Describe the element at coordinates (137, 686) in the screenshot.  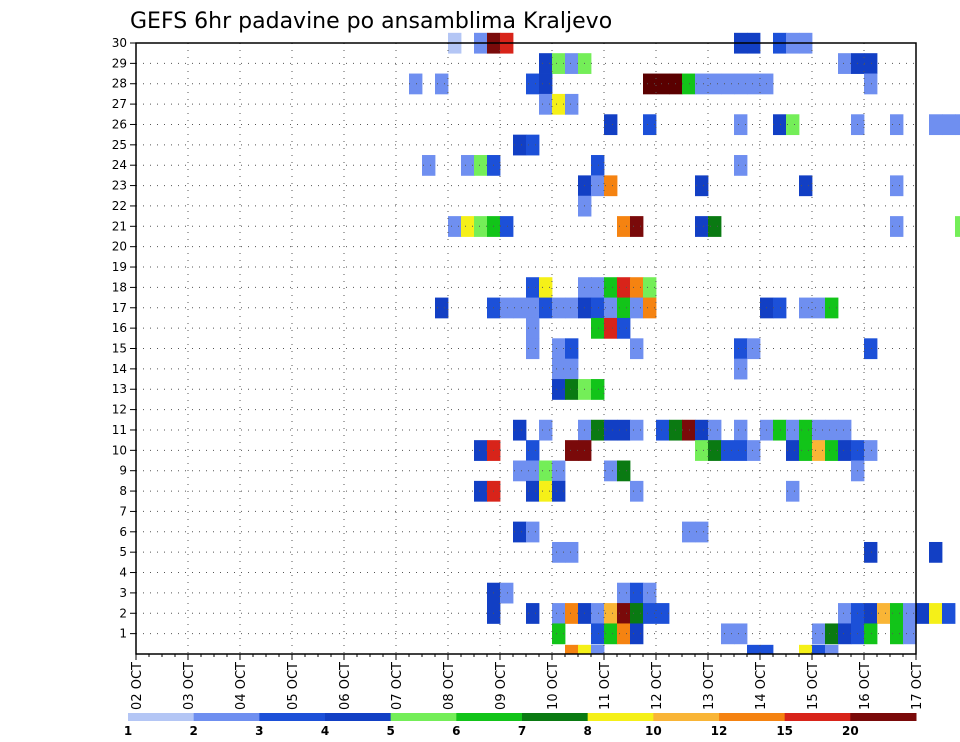
I see `x-tick-label: 02 OCT` at that location.